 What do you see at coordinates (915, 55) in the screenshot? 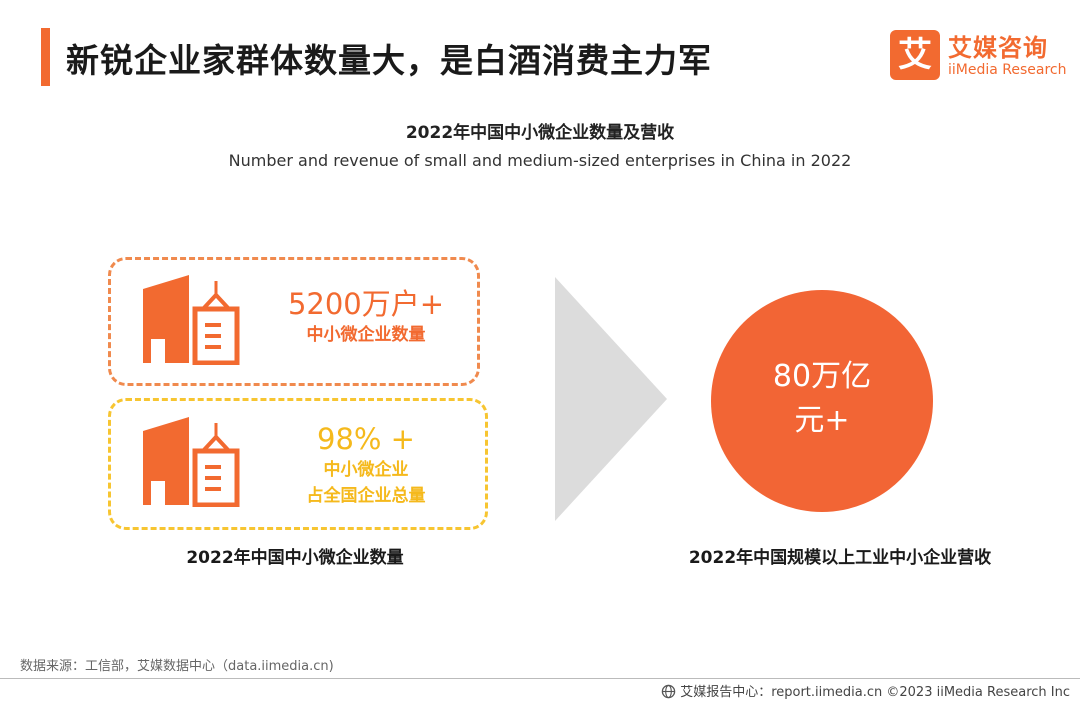
I see `logo-mark: 艾` at bounding box center [915, 55].